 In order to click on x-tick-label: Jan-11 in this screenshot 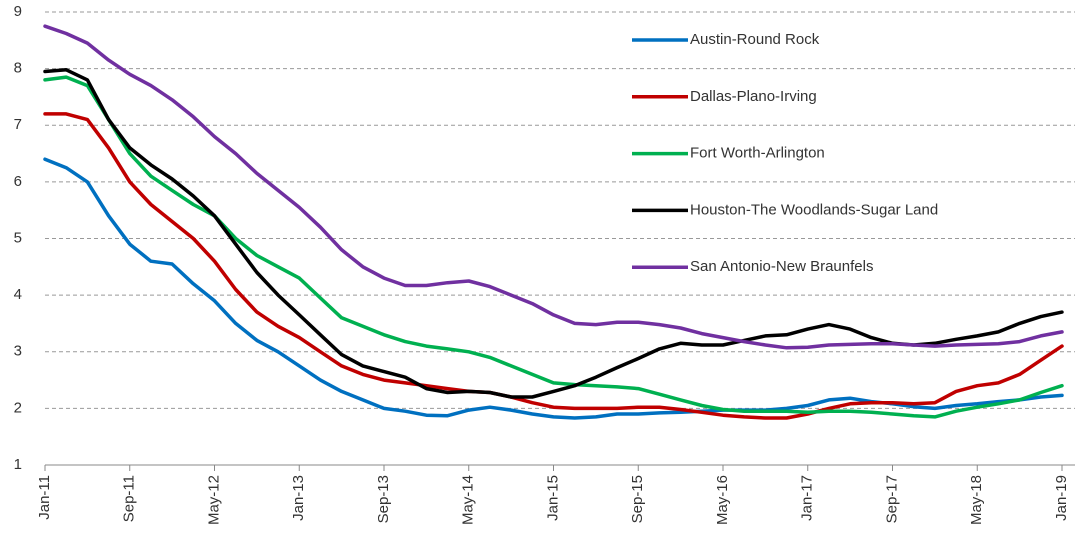, I will do `click(44, 497)`.